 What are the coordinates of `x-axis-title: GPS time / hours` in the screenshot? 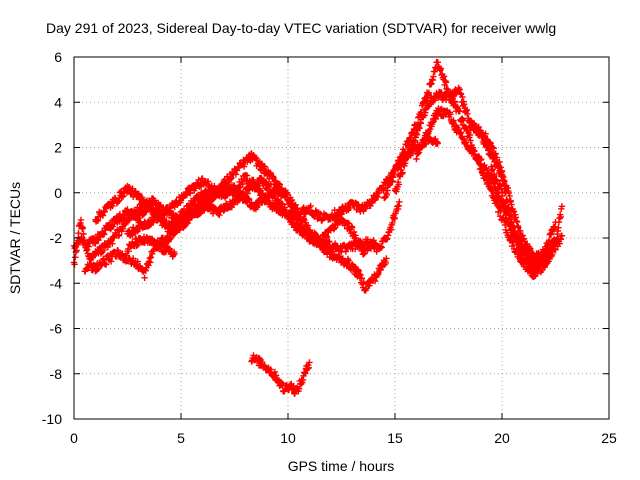 It's located at (341, 466).